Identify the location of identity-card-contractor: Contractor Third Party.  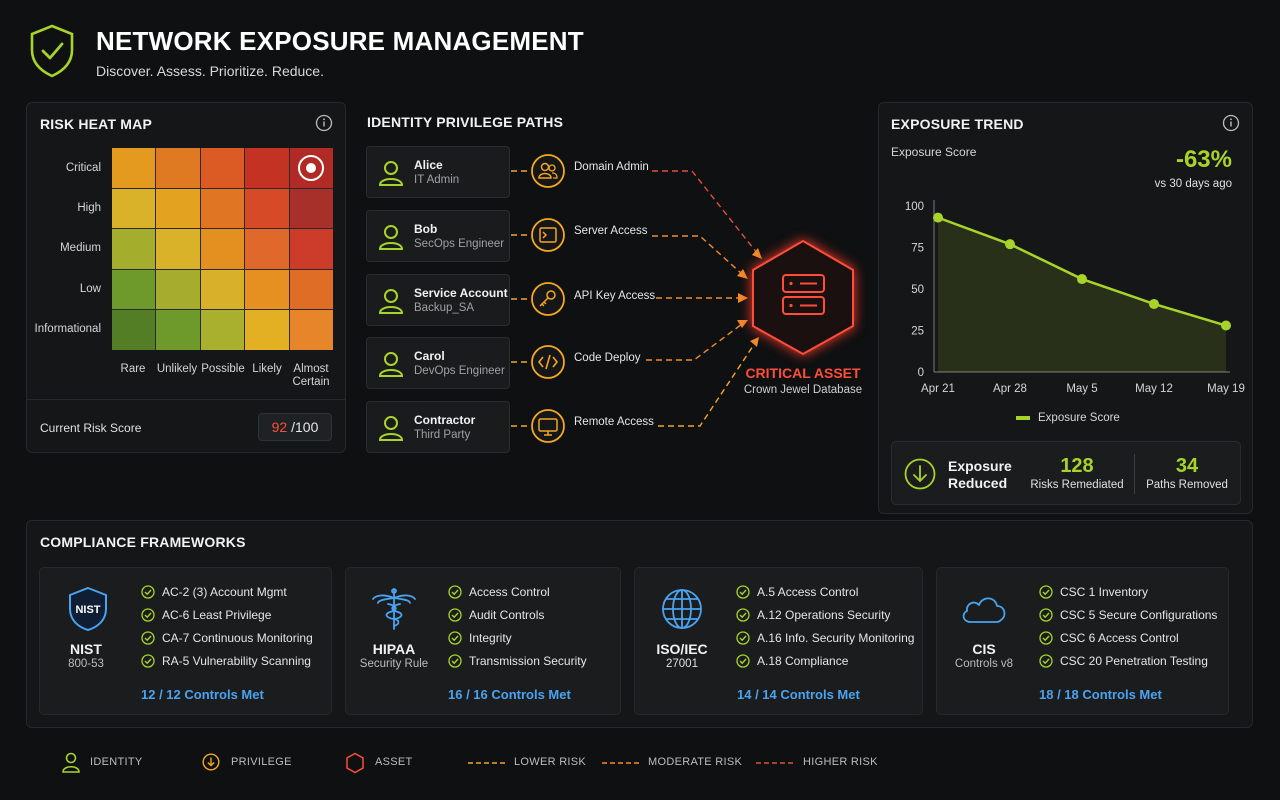
(438, 427).